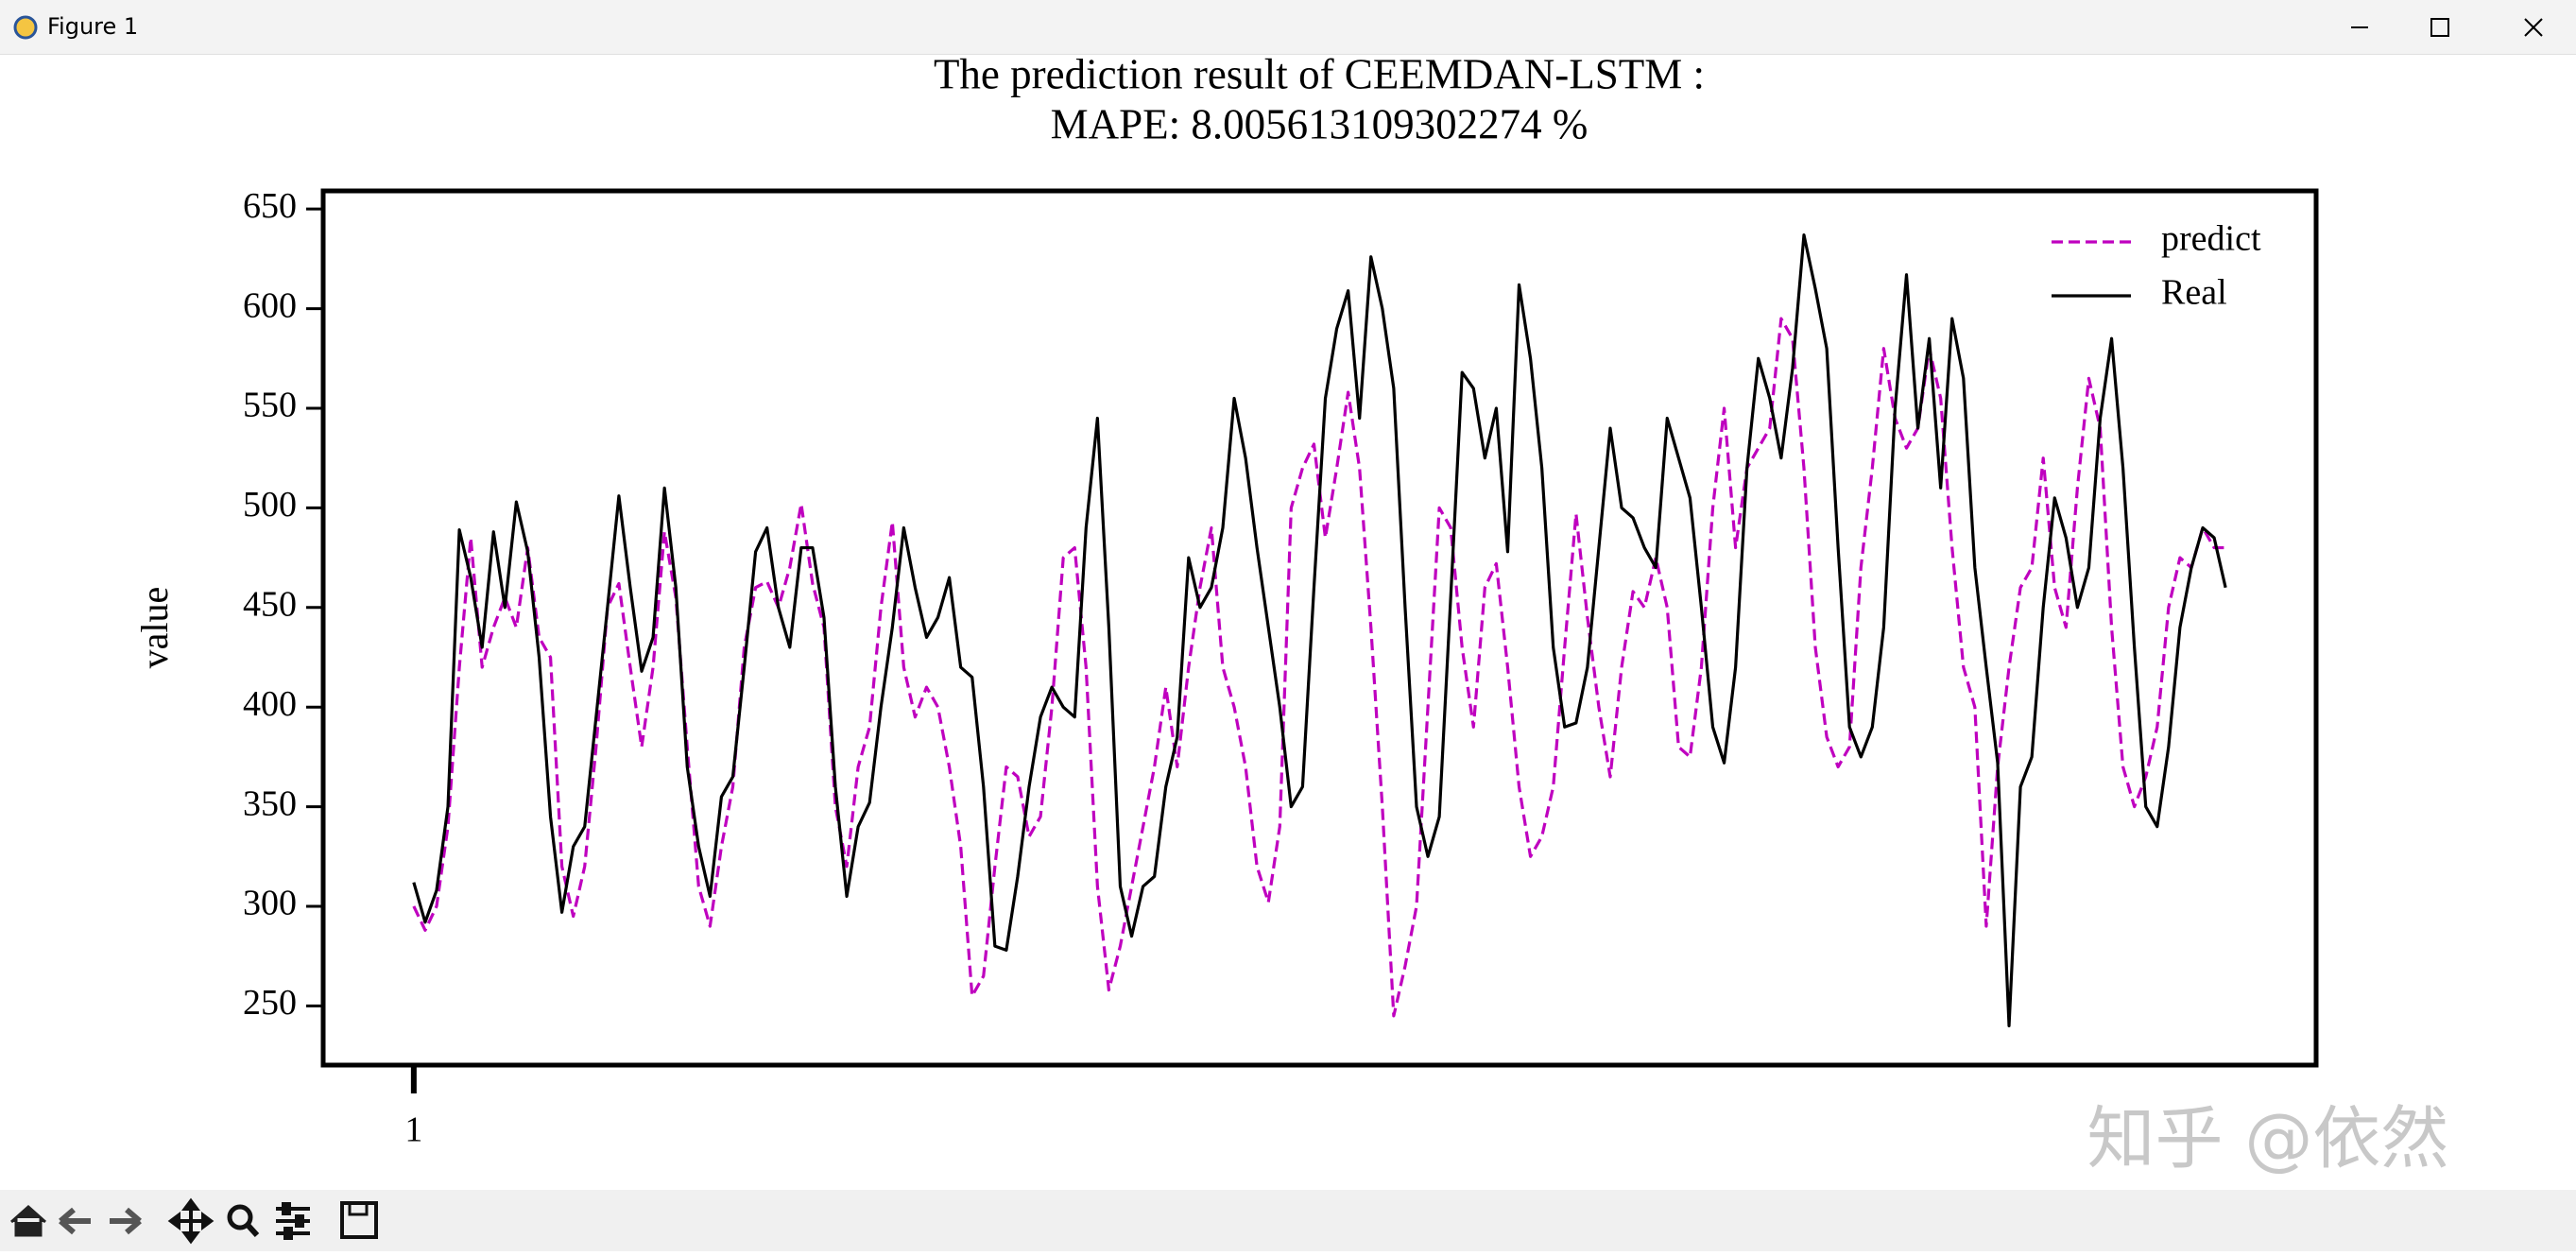 The image size is (2576, 1256). I want to click on x-tick-label: 1, so click(413, 1130).